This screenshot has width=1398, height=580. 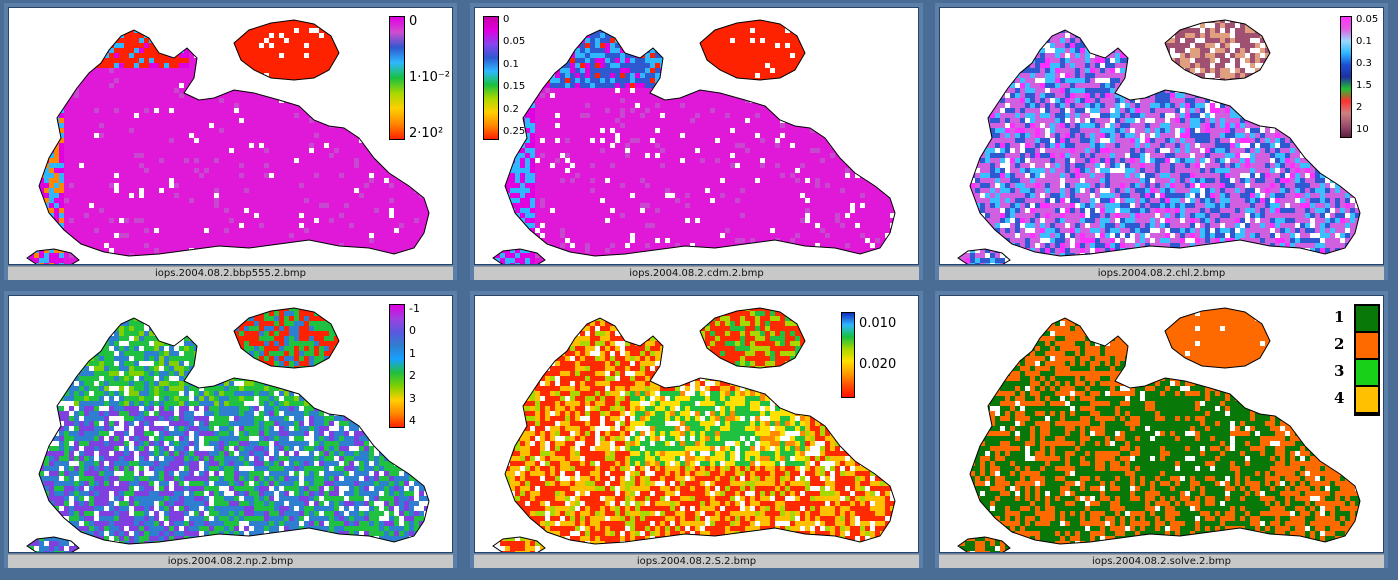 I want to click on panel-caption: iops.2004.08.2.chl.2.bmp, so click(x=1161, y=273).